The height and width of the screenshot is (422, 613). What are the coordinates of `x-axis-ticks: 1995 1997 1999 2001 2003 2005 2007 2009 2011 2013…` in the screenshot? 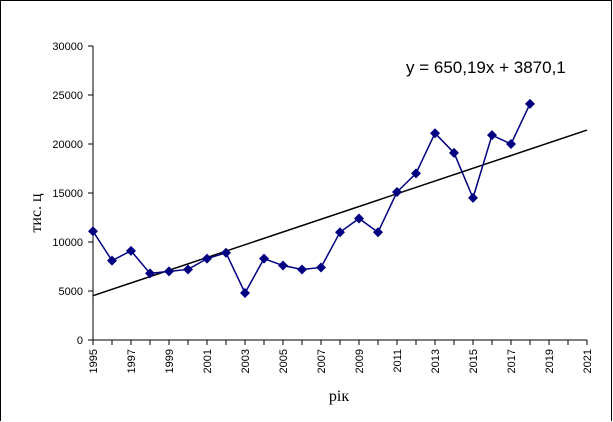 It's located at (341, 356).